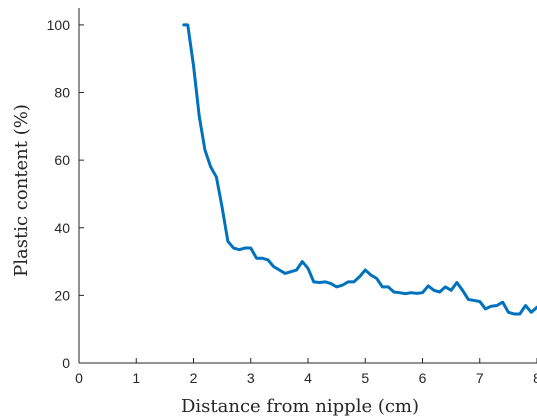  I want to click on x-tick-label: 3, so click(251, 378).